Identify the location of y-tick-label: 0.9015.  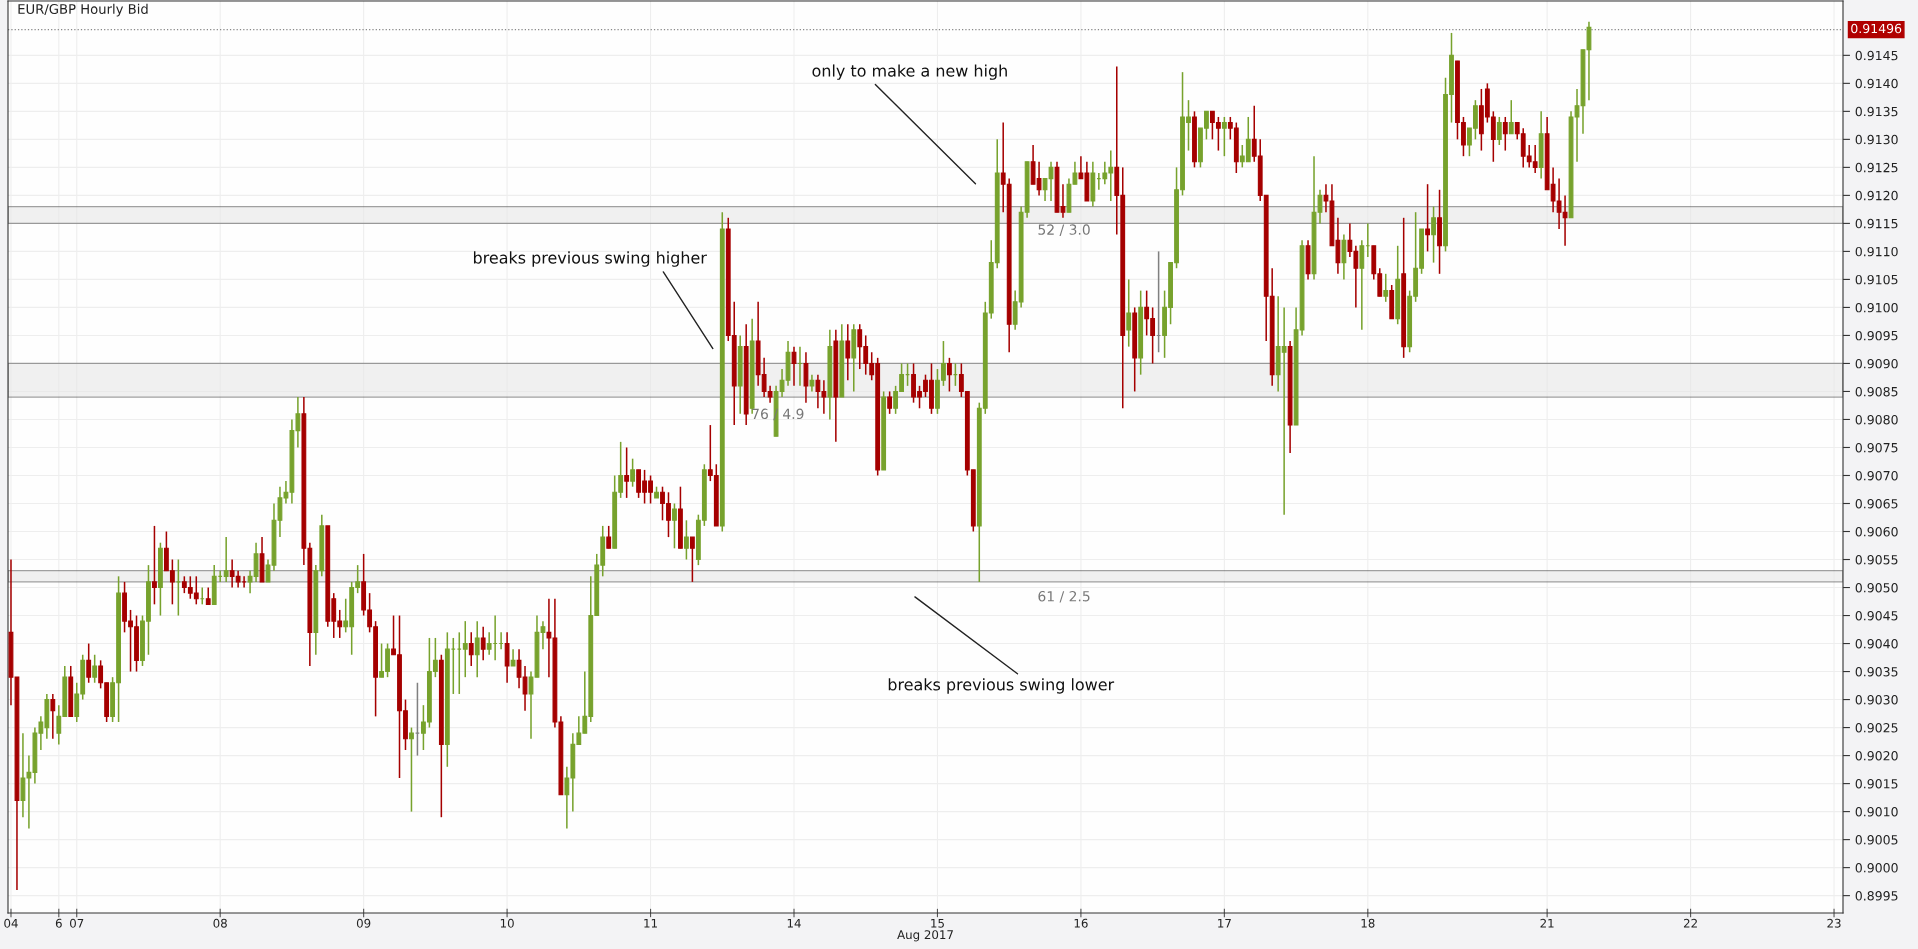
(1876, 784).